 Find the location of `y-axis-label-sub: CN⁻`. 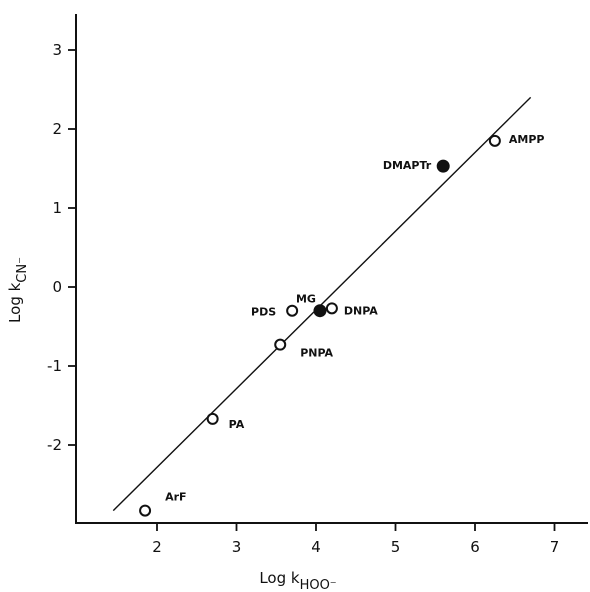

y-axis-label-sub: CN⁻ is located at coordinates (22, 270).